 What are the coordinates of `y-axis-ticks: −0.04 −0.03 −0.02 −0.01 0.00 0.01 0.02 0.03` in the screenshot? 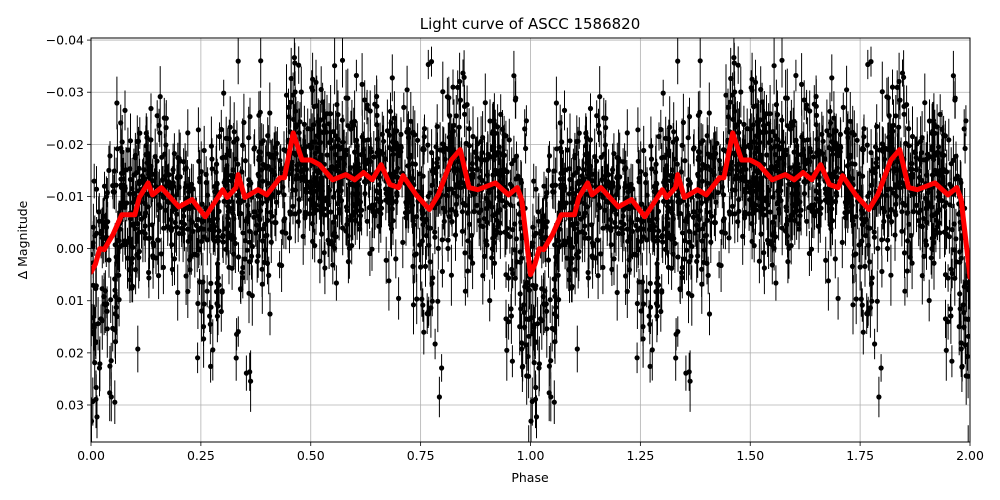 It's located at (68, 222).